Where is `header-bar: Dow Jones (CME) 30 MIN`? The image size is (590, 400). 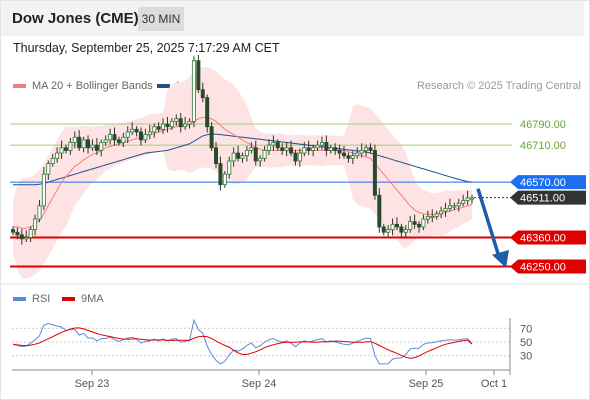 header-bar: Dow Jones (CME) 30 MIN is located at coordinates (292, 18).